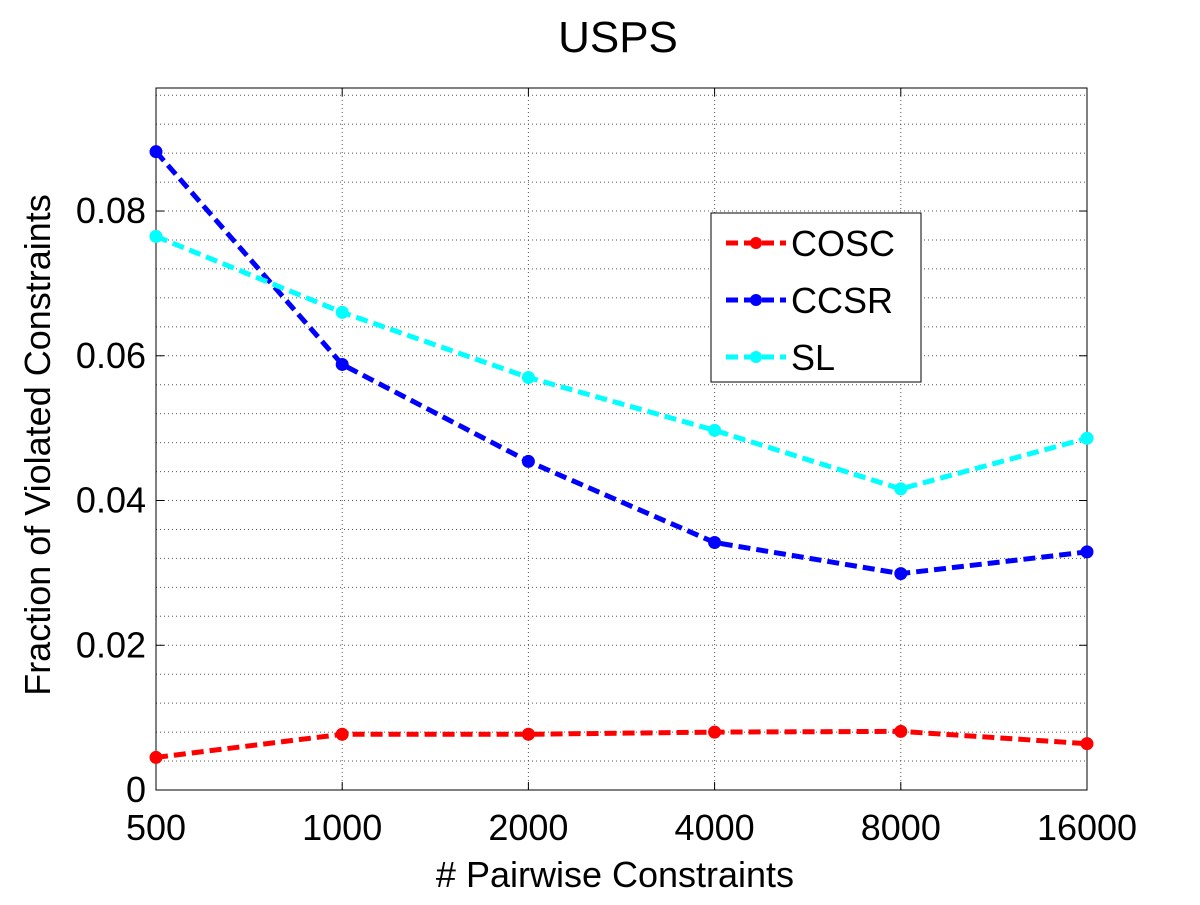  I want to click on legend: COSC CCSR SL, so click(816, 297).